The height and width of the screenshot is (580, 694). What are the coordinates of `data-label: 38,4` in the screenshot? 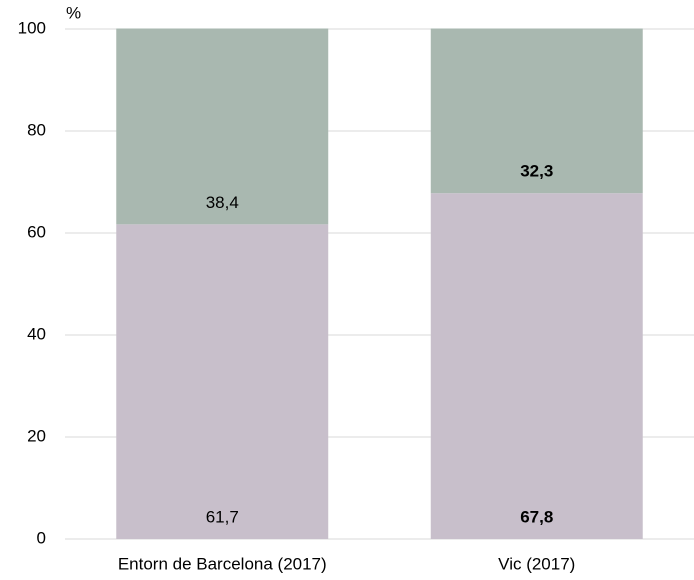 It's located at (222, 202).